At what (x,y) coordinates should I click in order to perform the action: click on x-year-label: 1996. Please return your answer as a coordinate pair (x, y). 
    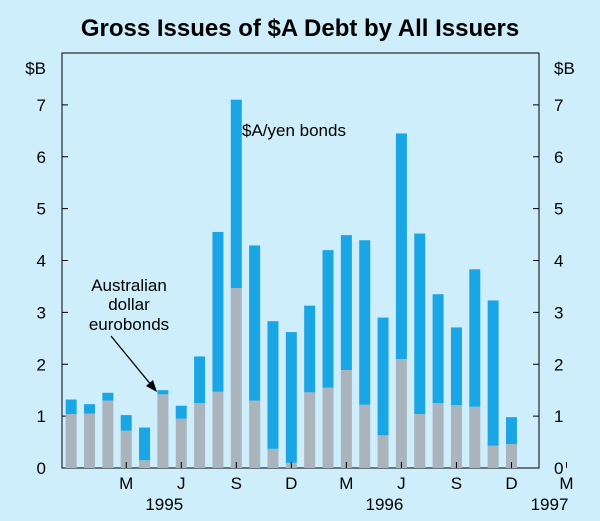
    Looking at the image, I should click on (384, 504).